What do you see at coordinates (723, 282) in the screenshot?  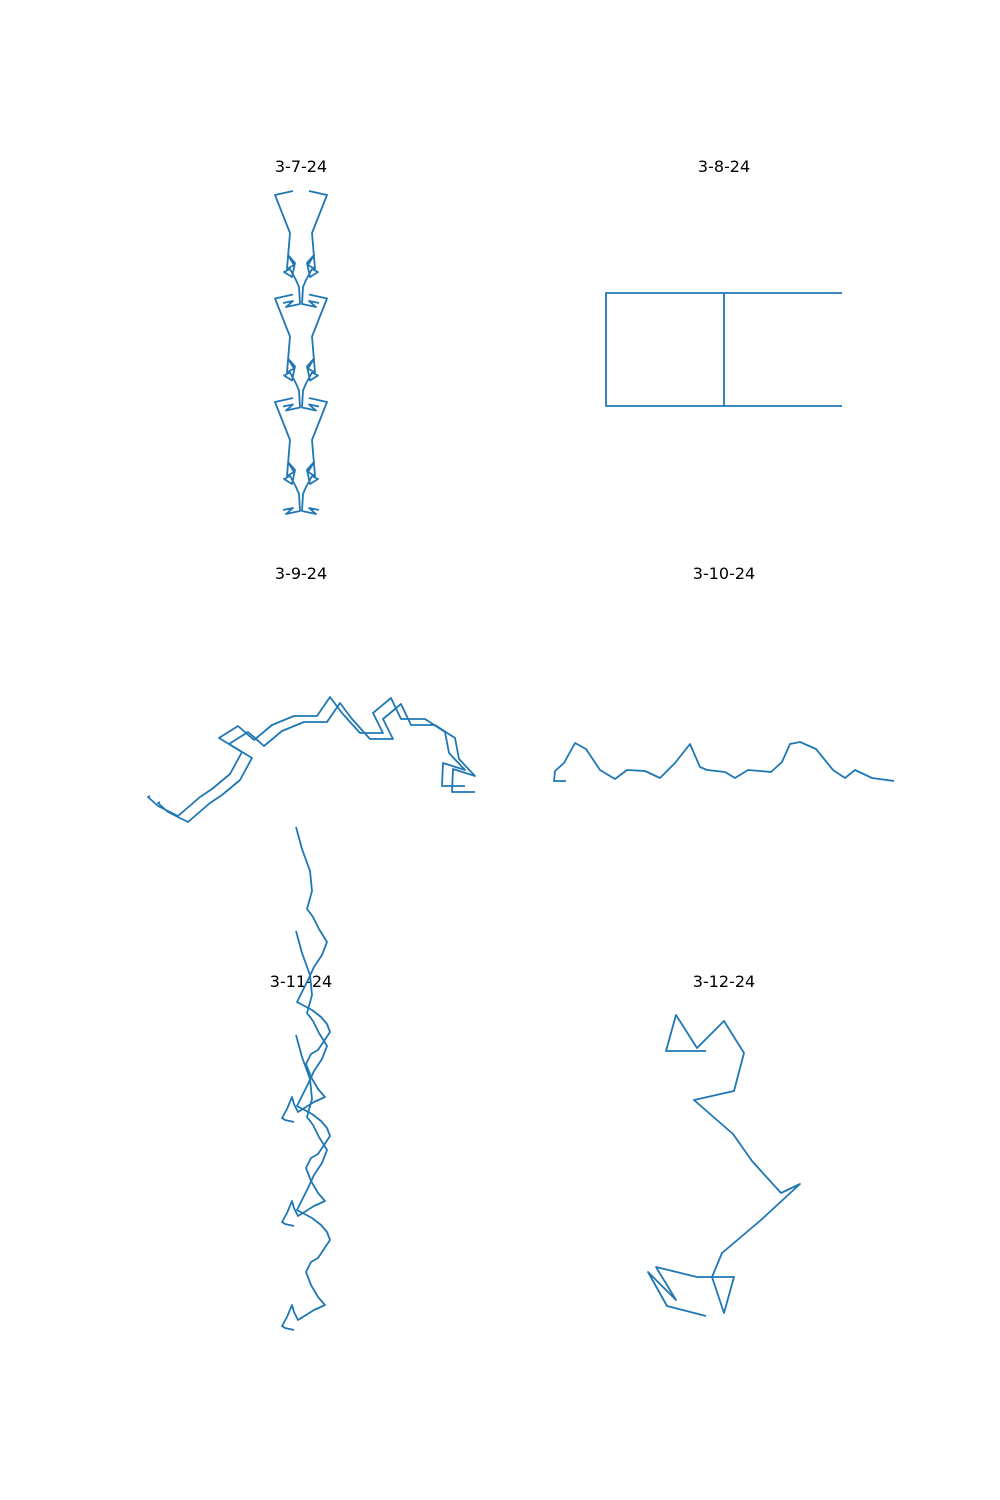 I see `subplot-2: 3-8-24` at bounding box center [723, 282].